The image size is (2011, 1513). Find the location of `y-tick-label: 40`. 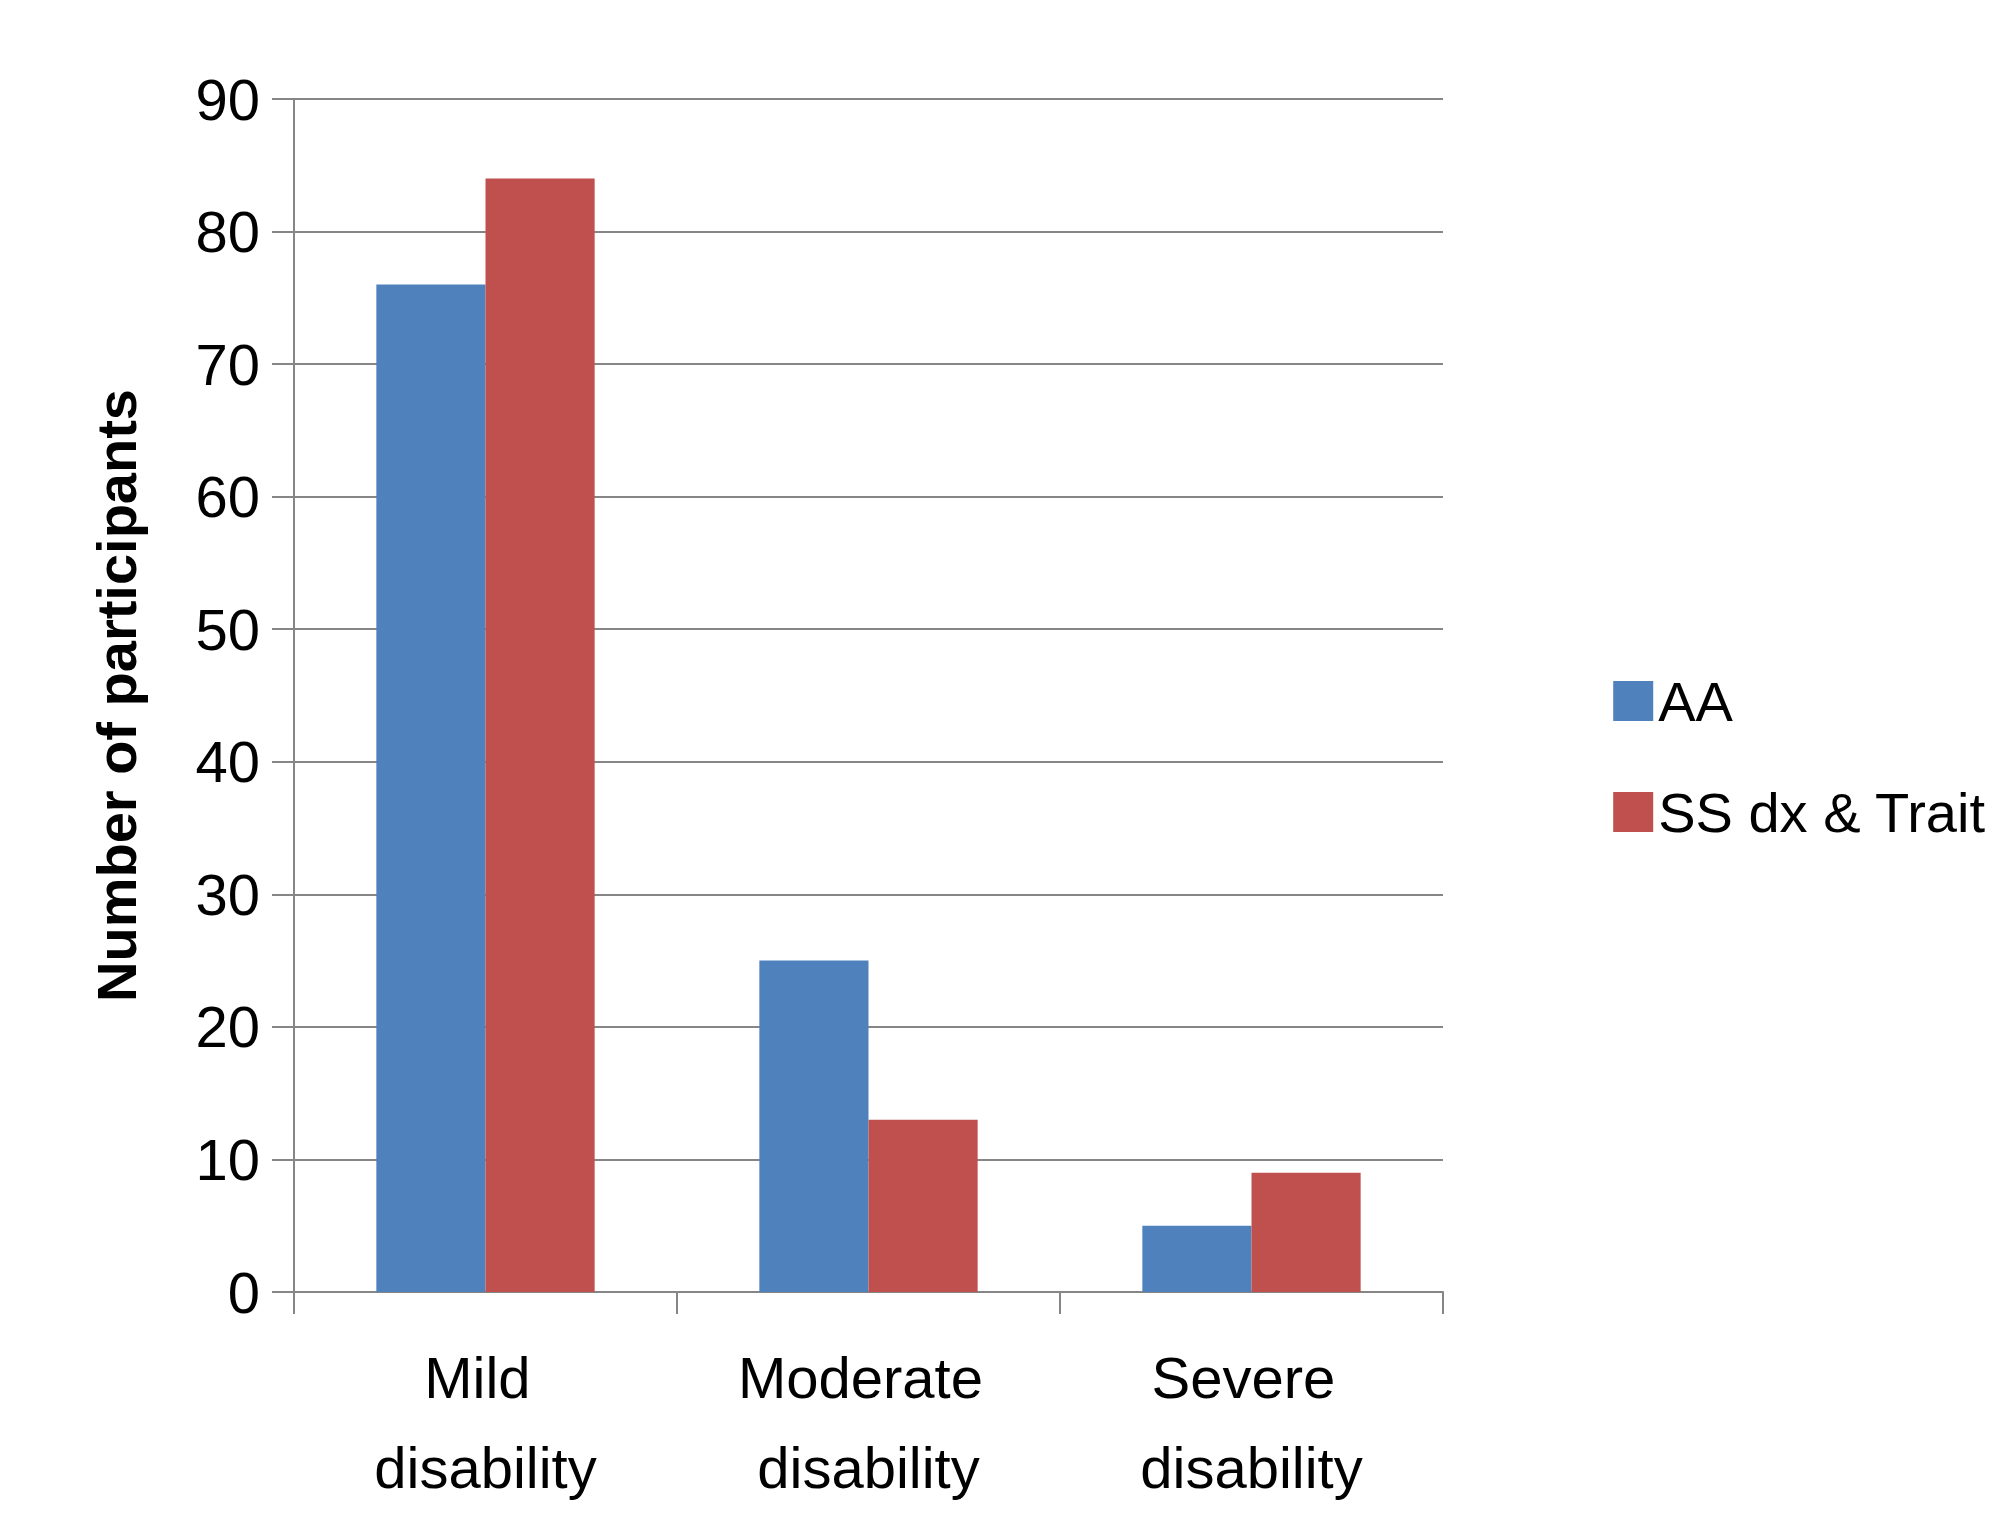

y-tick-label: 40 is located at coordinates (227, 762).